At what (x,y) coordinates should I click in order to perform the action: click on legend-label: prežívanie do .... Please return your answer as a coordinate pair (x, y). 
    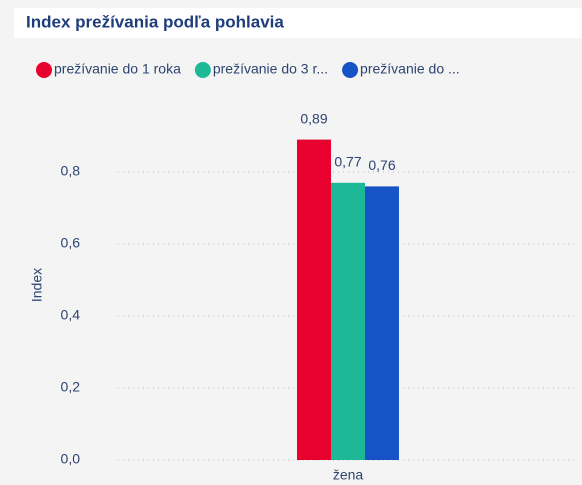
    Looking at the image, I should click on (410, 69).